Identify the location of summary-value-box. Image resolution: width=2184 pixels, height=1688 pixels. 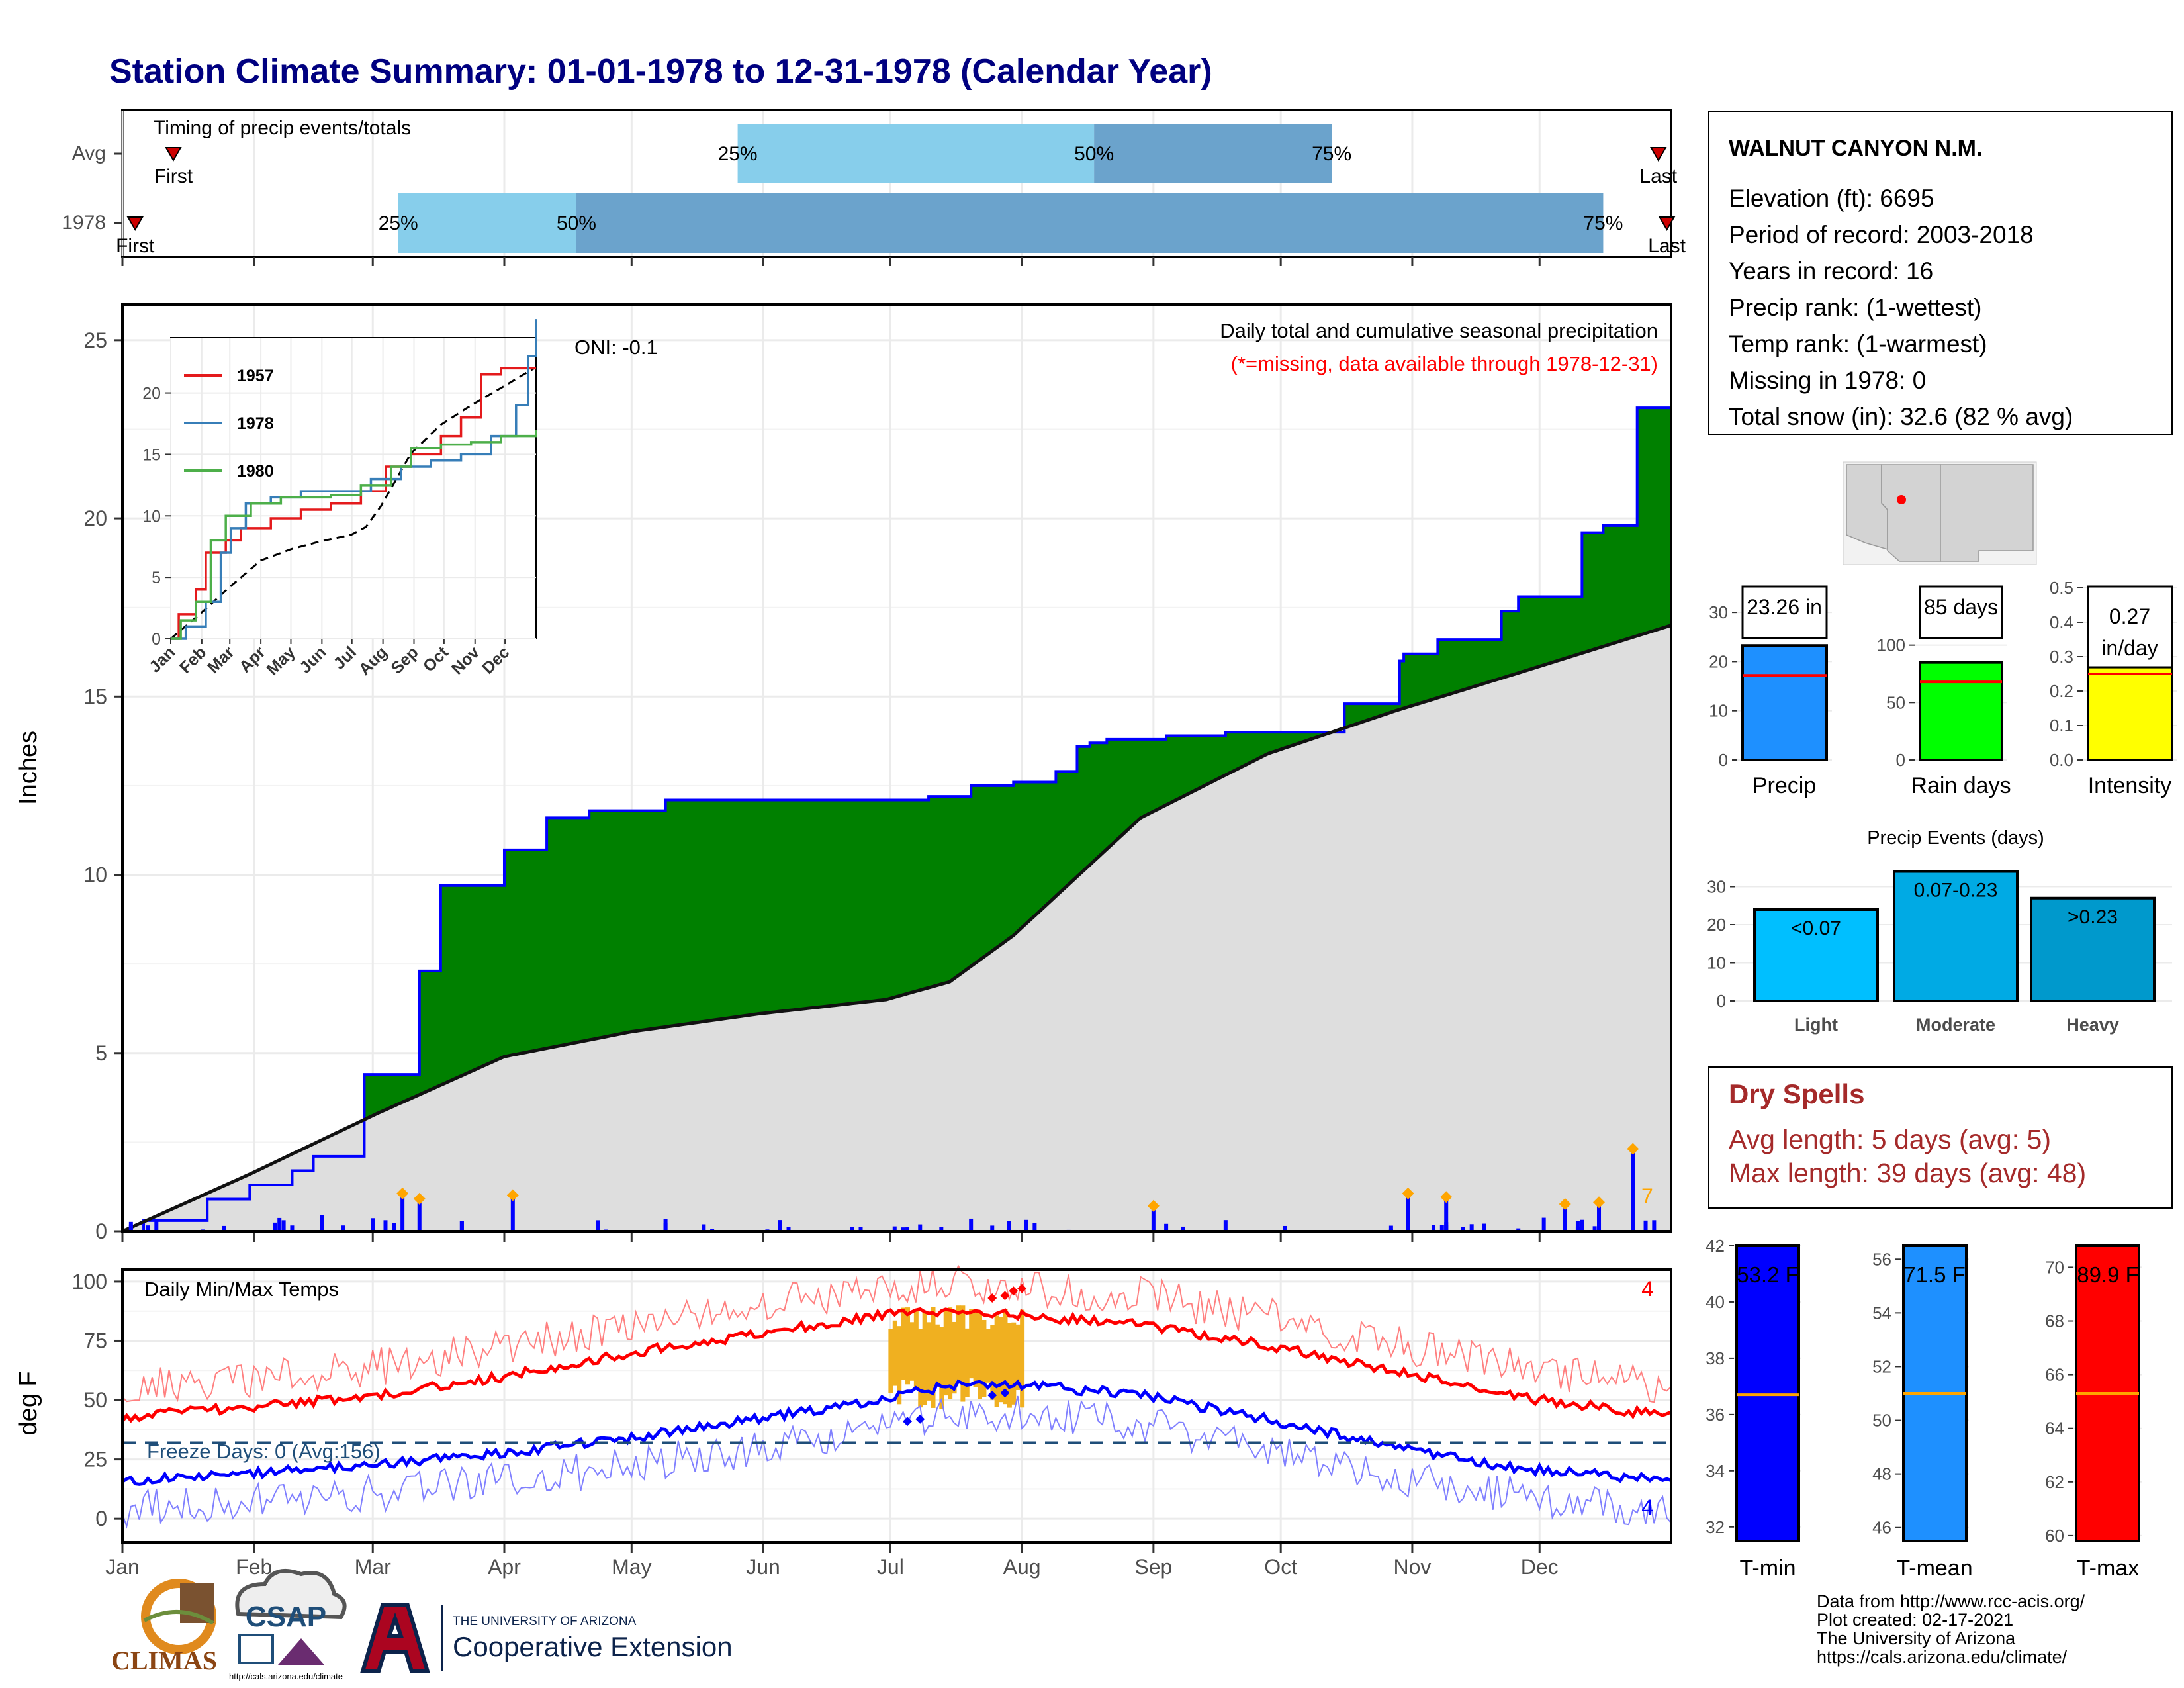
(1784, 612).